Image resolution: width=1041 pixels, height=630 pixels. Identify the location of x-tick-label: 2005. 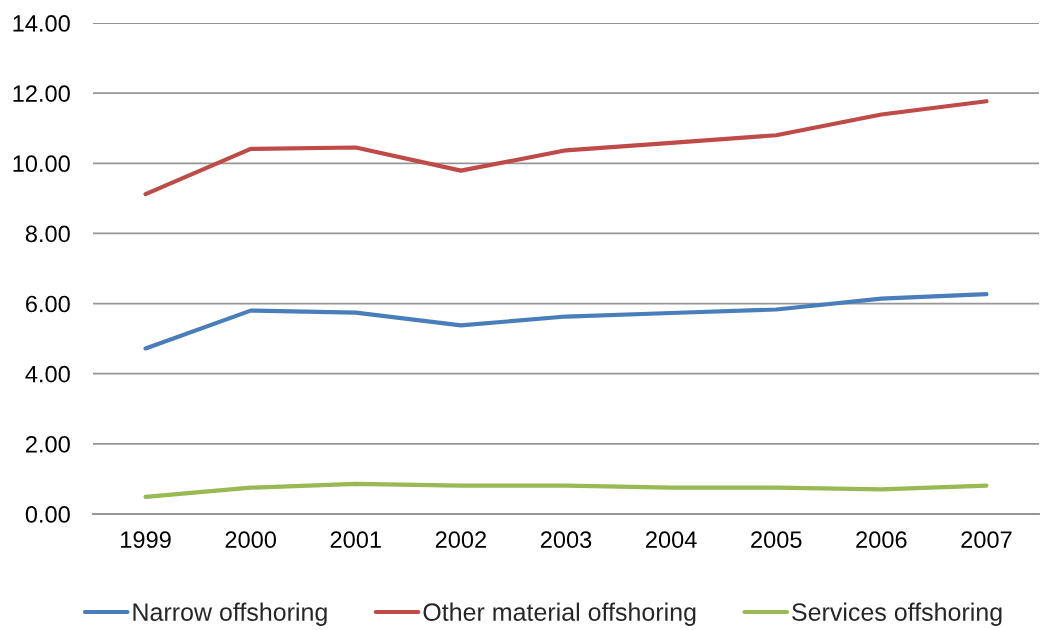
(776, 540).